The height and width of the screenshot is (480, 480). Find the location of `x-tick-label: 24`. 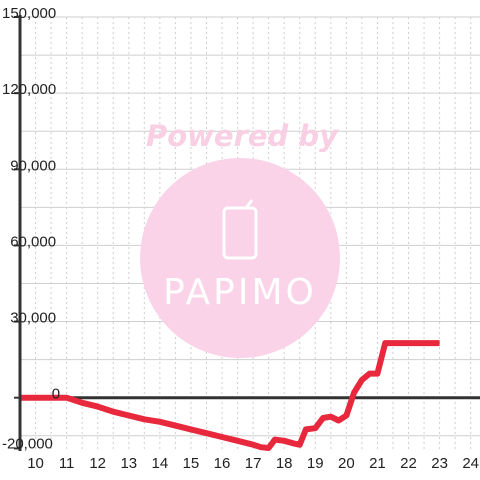

x-tick-label: 24 is located at coordinates (470, 463).